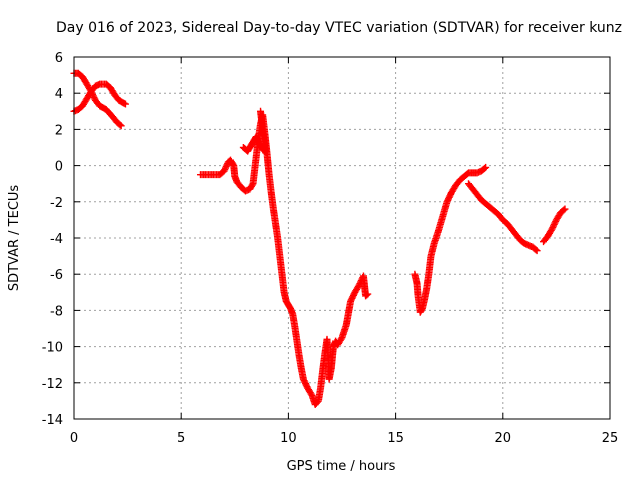  What do you see at coordinates (181, 438) in the screenshot?
I see `x-tick-label: 5` at bounding box center [181, 438].